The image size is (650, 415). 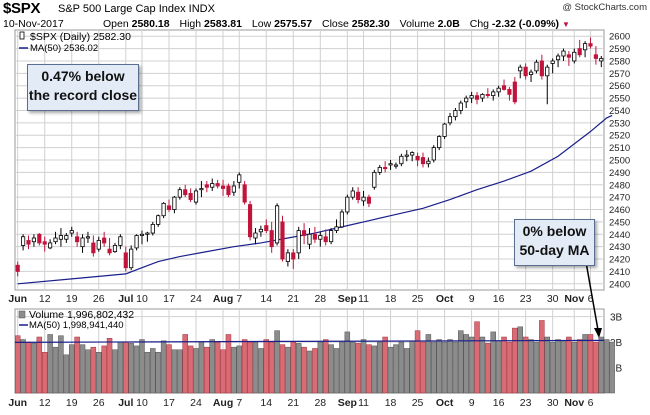 What do you see at coordinates (591, 299) in the screenshot?
I see `price-x-tick-label: 6` at bounding box center [591, 299].